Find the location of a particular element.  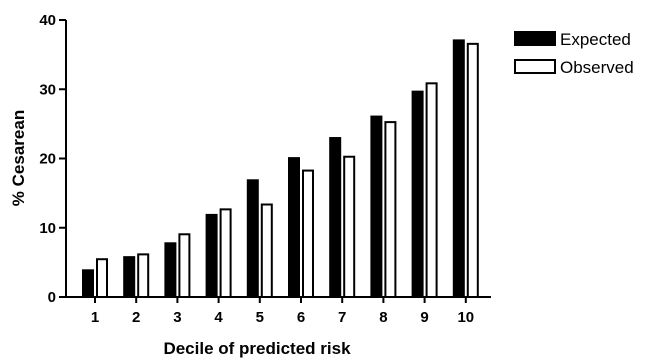

x-axis-title: Decile of predicted risk is located at coordinates (257, 348).